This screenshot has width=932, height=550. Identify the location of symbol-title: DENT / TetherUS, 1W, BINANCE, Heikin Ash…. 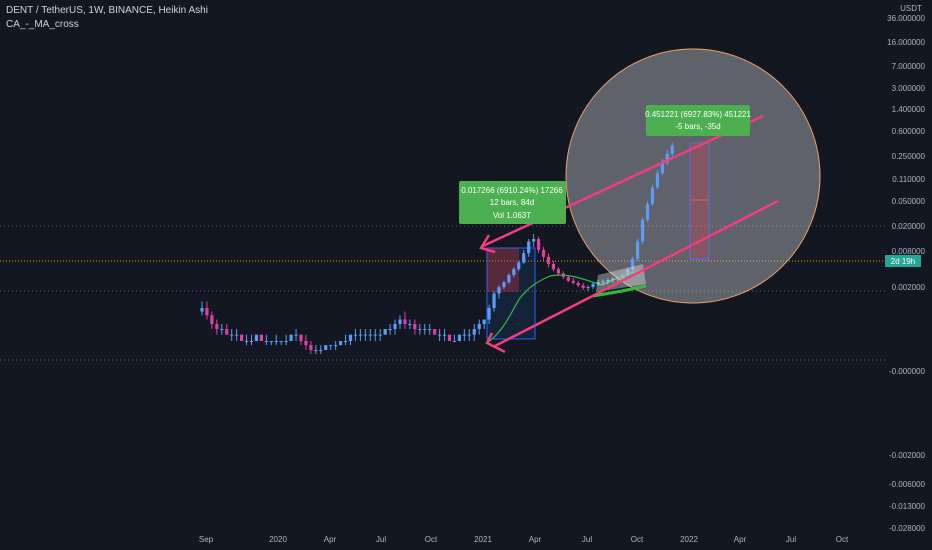
(107, 10).